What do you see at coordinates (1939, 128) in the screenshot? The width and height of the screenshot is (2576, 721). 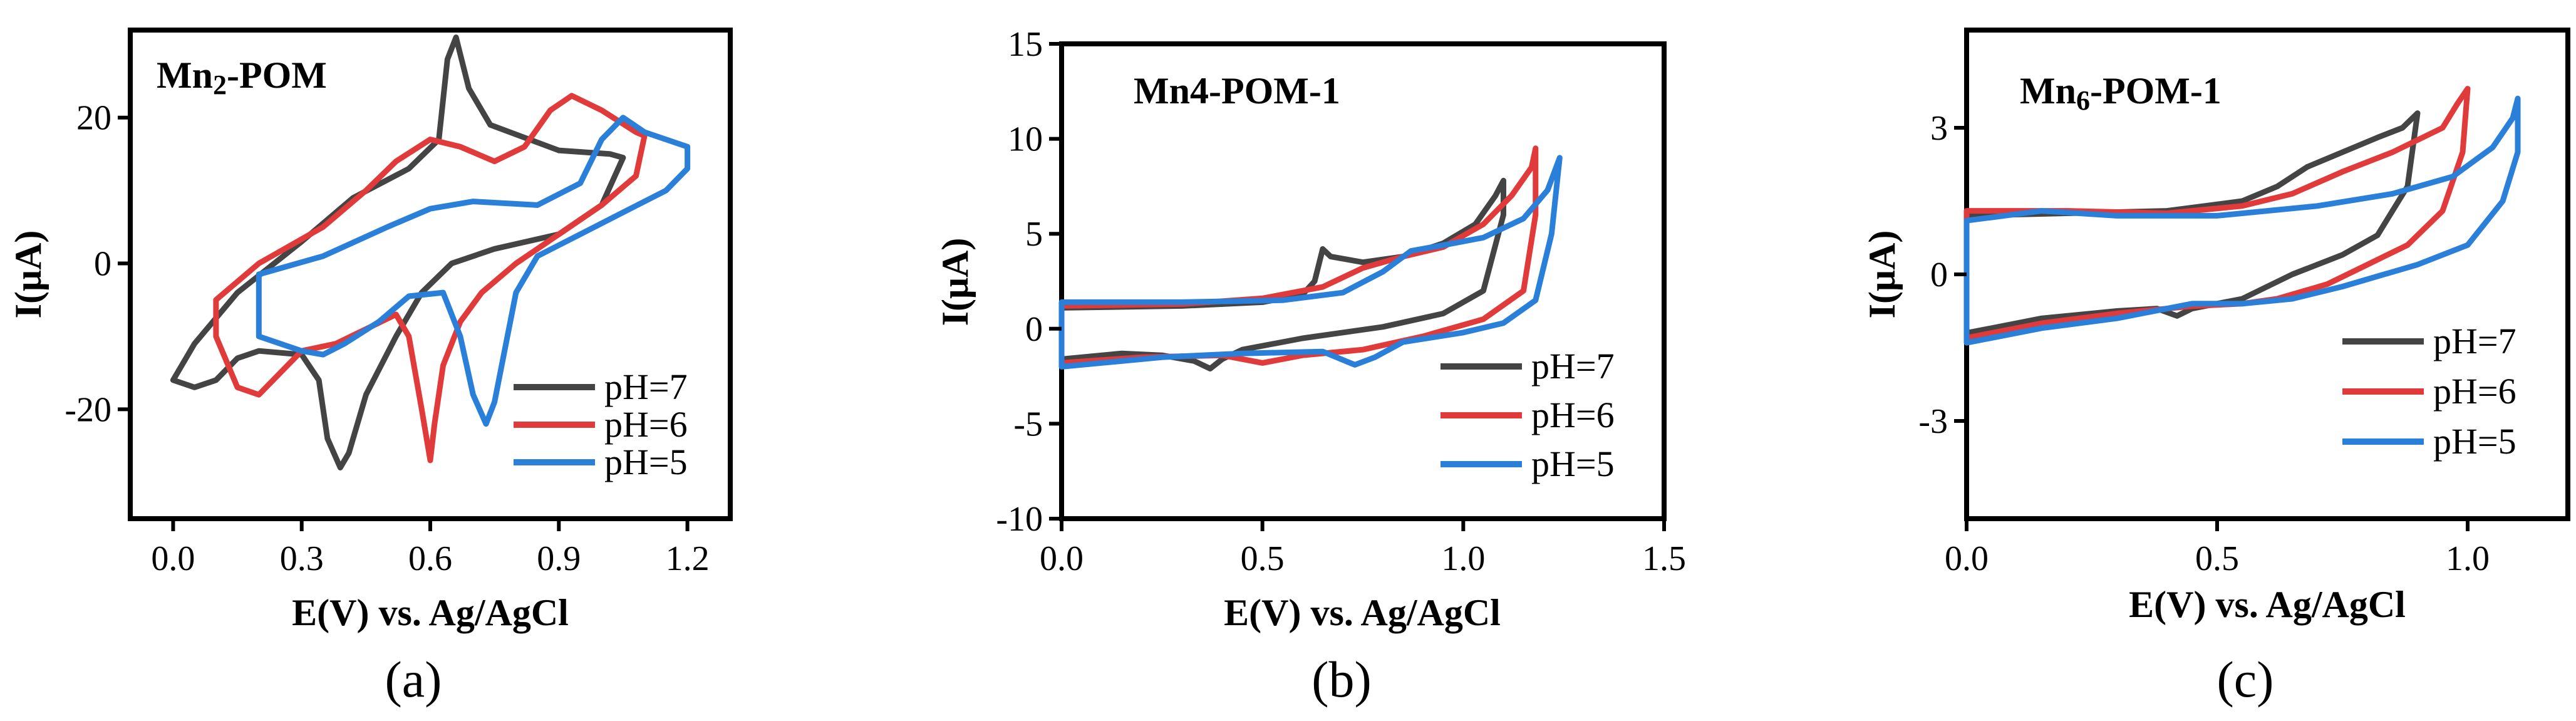 I see `panel-c-y-tick-label: 3` at bounding box center [1939, 128].